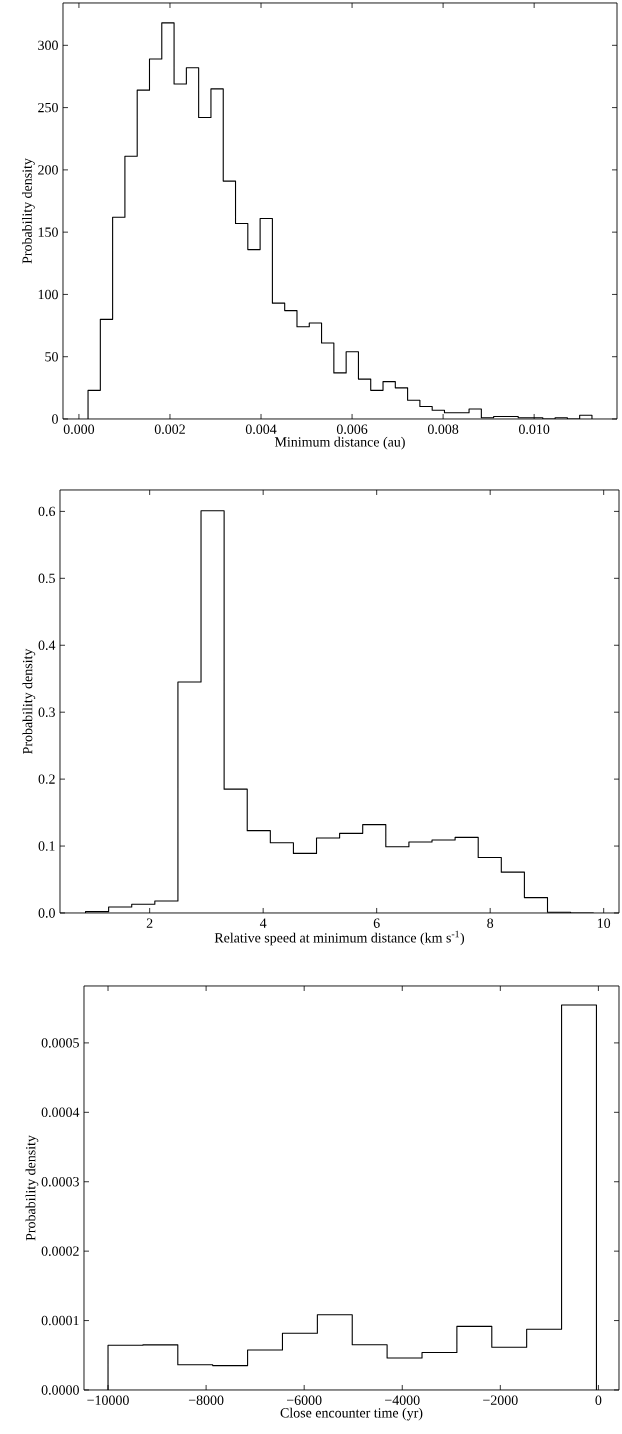 Image resolution: width=622 pixels, height=1434 pixels. What do you see at coordinates (51, 356) in the screenshot?
I see `y-tick-label: 50` at bounding box center [51, 356].